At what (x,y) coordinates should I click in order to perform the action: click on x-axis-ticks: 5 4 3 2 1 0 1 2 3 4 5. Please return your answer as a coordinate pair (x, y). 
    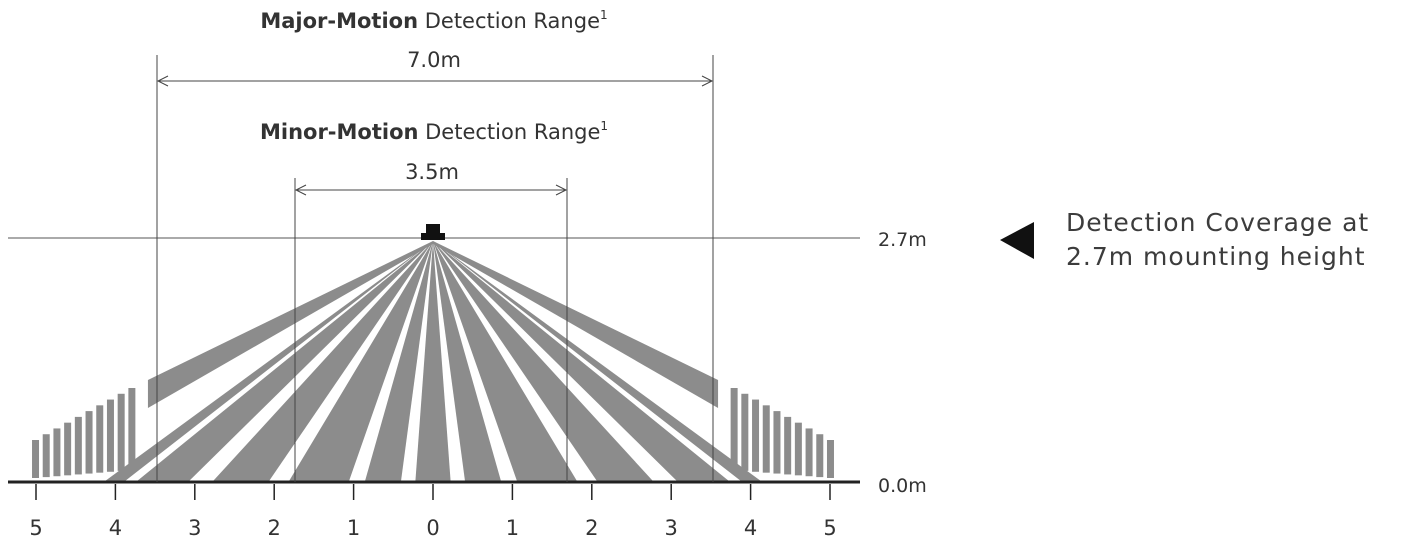
    Looking at the image, I should click on (433, 512).